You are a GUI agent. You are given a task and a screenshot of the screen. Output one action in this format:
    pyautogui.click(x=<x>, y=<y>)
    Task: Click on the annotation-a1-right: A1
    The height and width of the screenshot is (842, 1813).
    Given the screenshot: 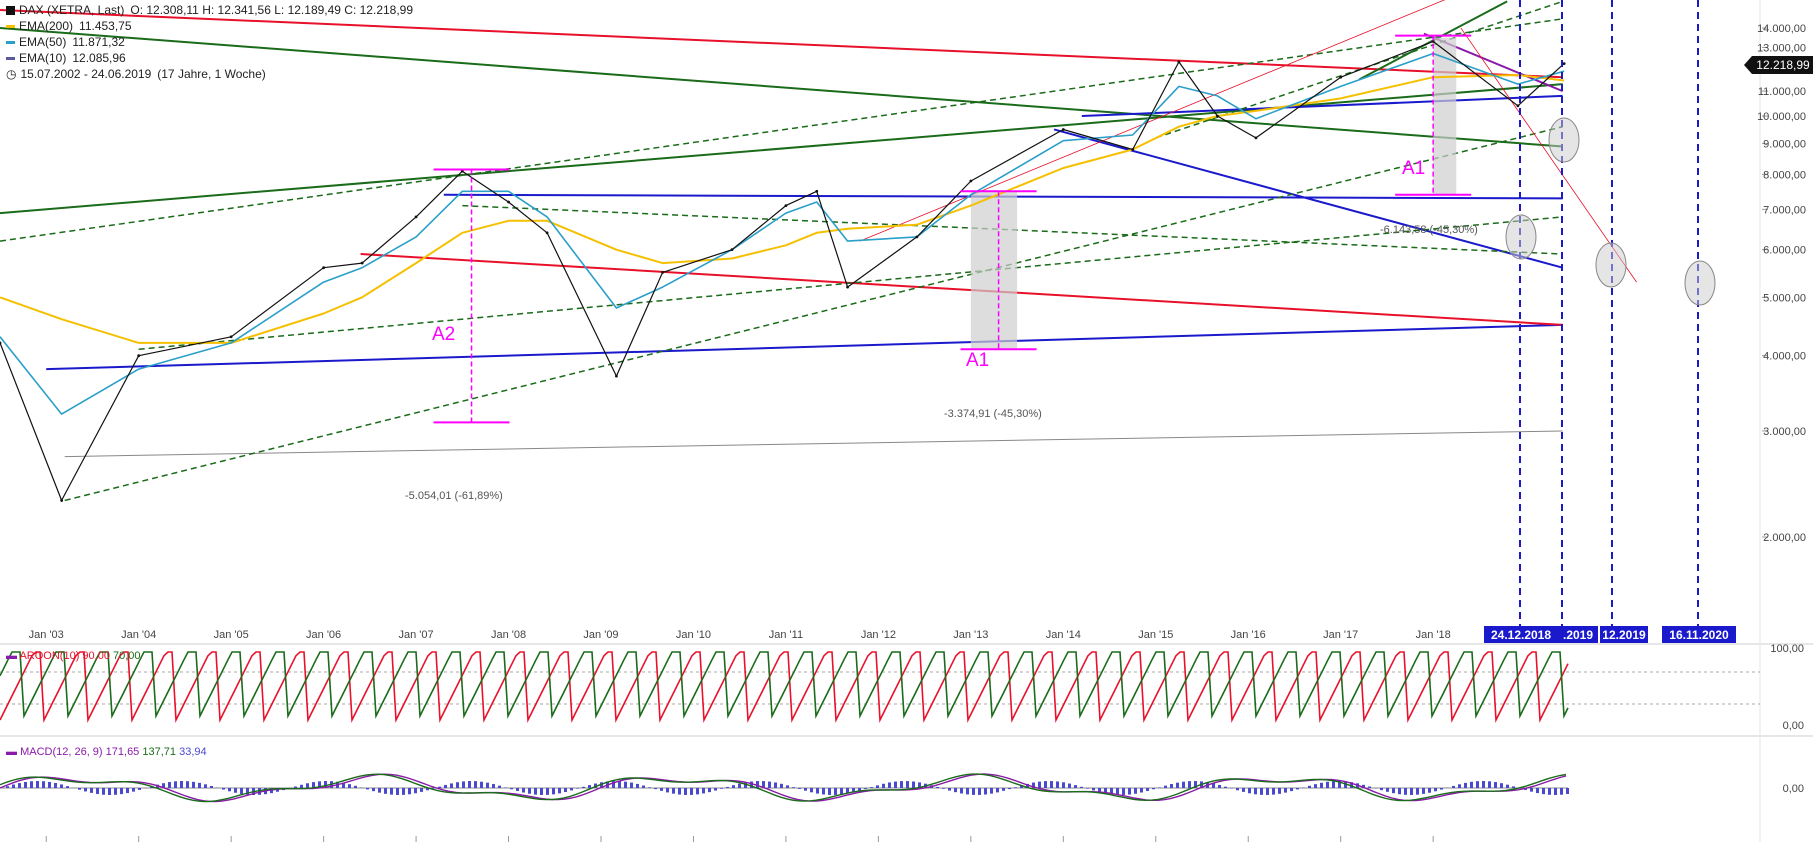 What is the action you would take?
    pyautogui.click(x=1413, y=168)
    